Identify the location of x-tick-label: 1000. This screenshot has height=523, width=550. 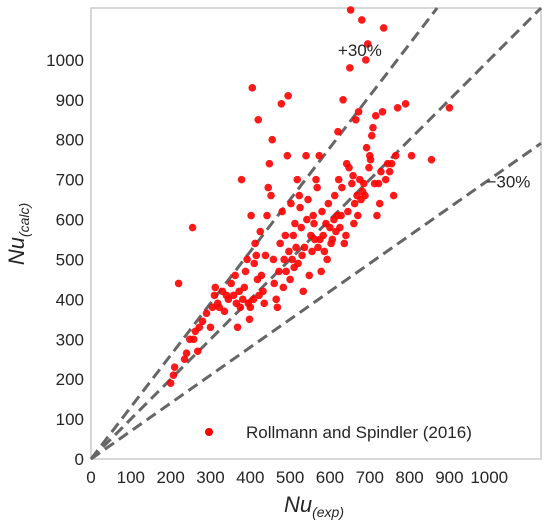
(489, 477).